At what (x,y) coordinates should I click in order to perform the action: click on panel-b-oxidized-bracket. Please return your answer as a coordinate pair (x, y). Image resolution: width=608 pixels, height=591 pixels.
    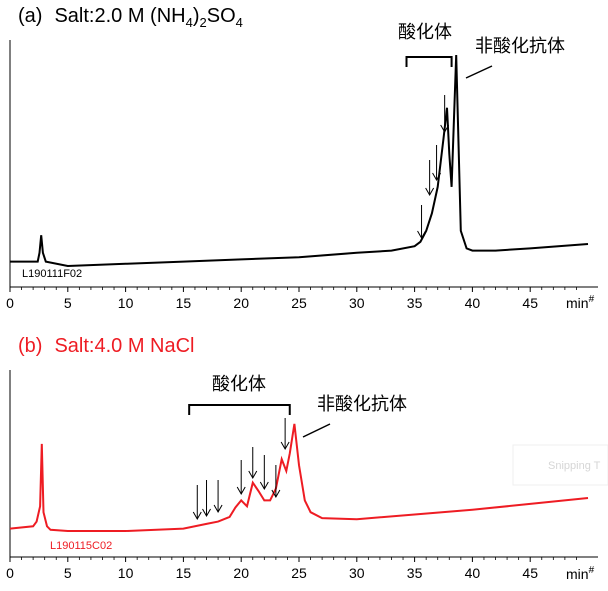
    Looking at the image, I should click on (239, 409).